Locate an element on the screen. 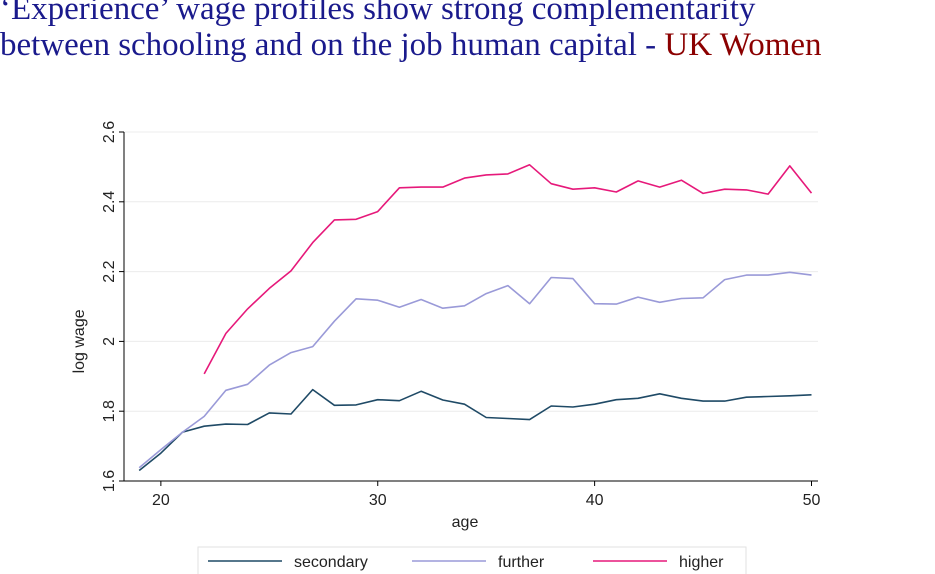 This screenshot has height=574, width=935. y-tick-label-0: 1.6 is located at coordinates (109, 481).